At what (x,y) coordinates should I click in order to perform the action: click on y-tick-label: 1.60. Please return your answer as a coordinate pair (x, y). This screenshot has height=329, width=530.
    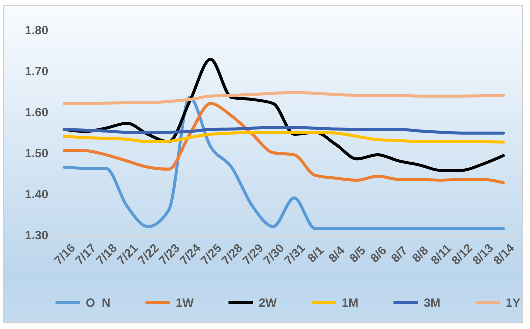
    Looking at the image, I should click on (37, 113).